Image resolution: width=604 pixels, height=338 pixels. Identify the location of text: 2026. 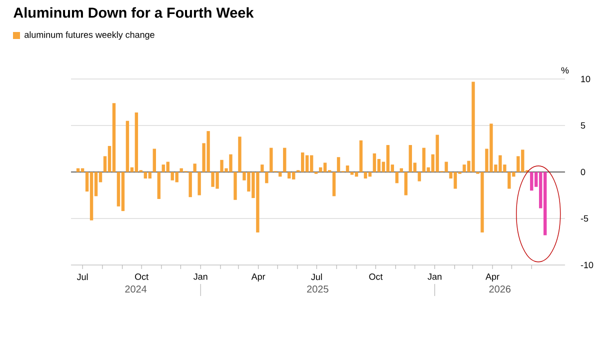
(500, 289).